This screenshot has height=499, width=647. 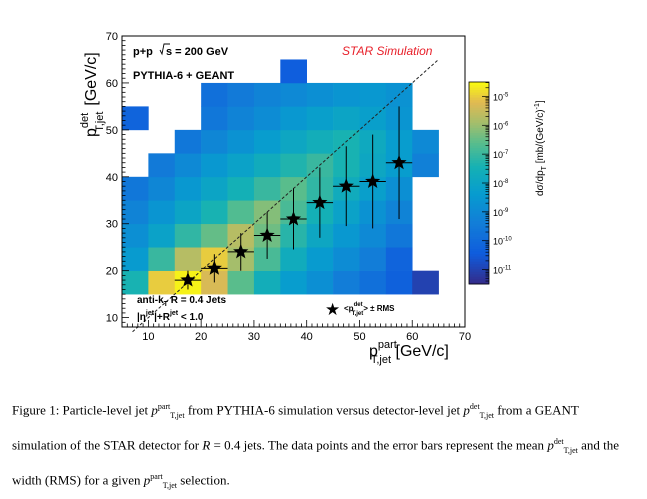 I want to click on z-tick-label: 10-7, so click(x=501, y=155).